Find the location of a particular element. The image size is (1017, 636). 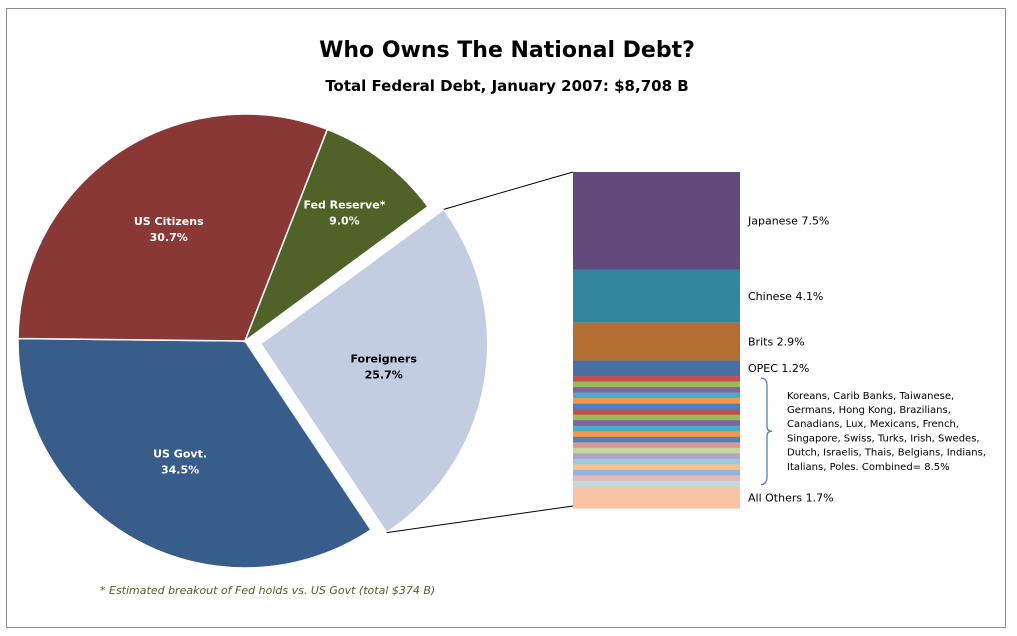

bar-segment-chinese is located at coordinates (656, 296).